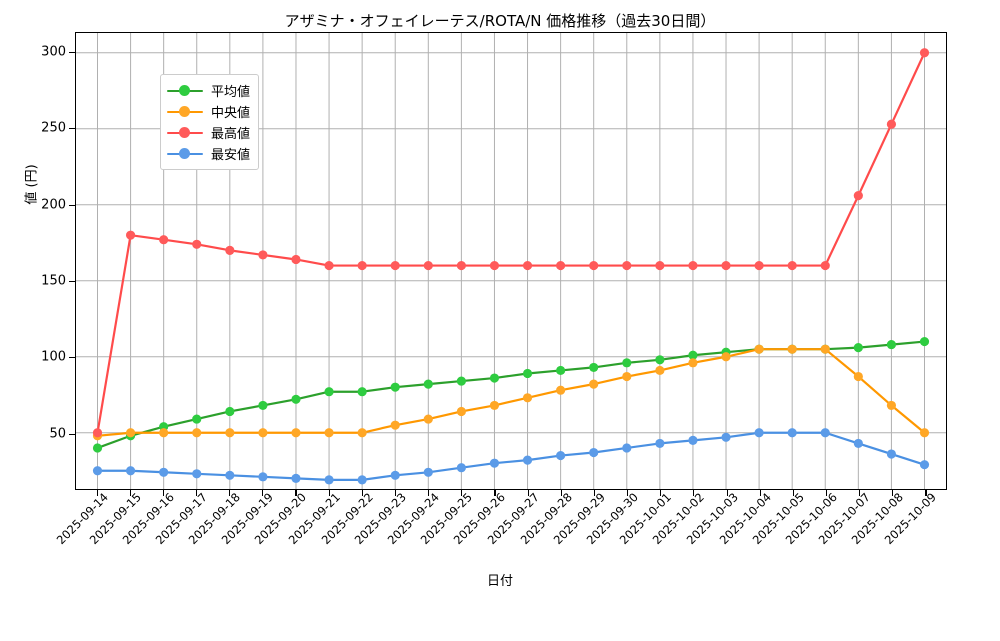 This screenshot has width=1000, height=641. Describe the element at coordinates (53, 52) in the screenshot. I see `y-tick-label: 300` at that location.